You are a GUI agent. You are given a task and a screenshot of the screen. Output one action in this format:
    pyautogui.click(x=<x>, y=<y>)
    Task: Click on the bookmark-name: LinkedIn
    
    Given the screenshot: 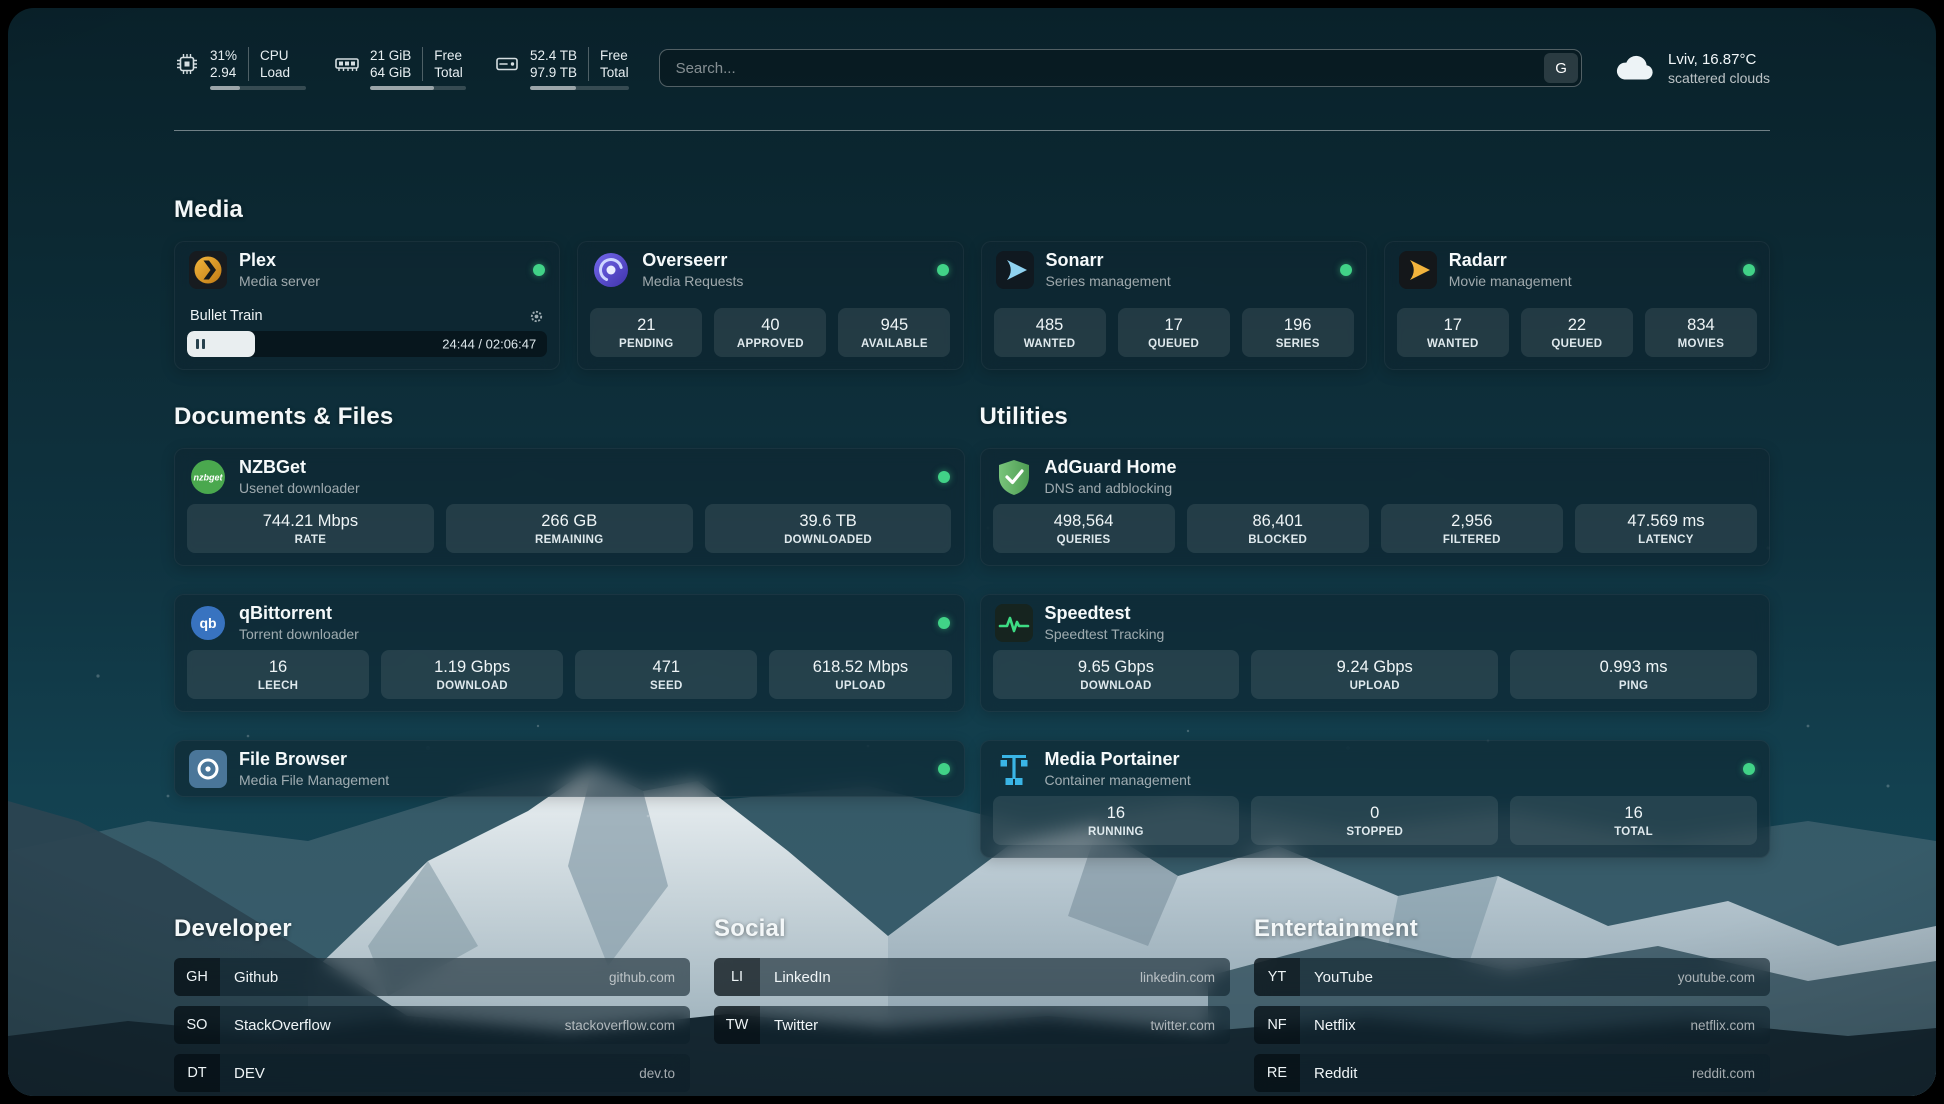 What is the action you would take?
    pyautogui.click(x=802, y=977)
    